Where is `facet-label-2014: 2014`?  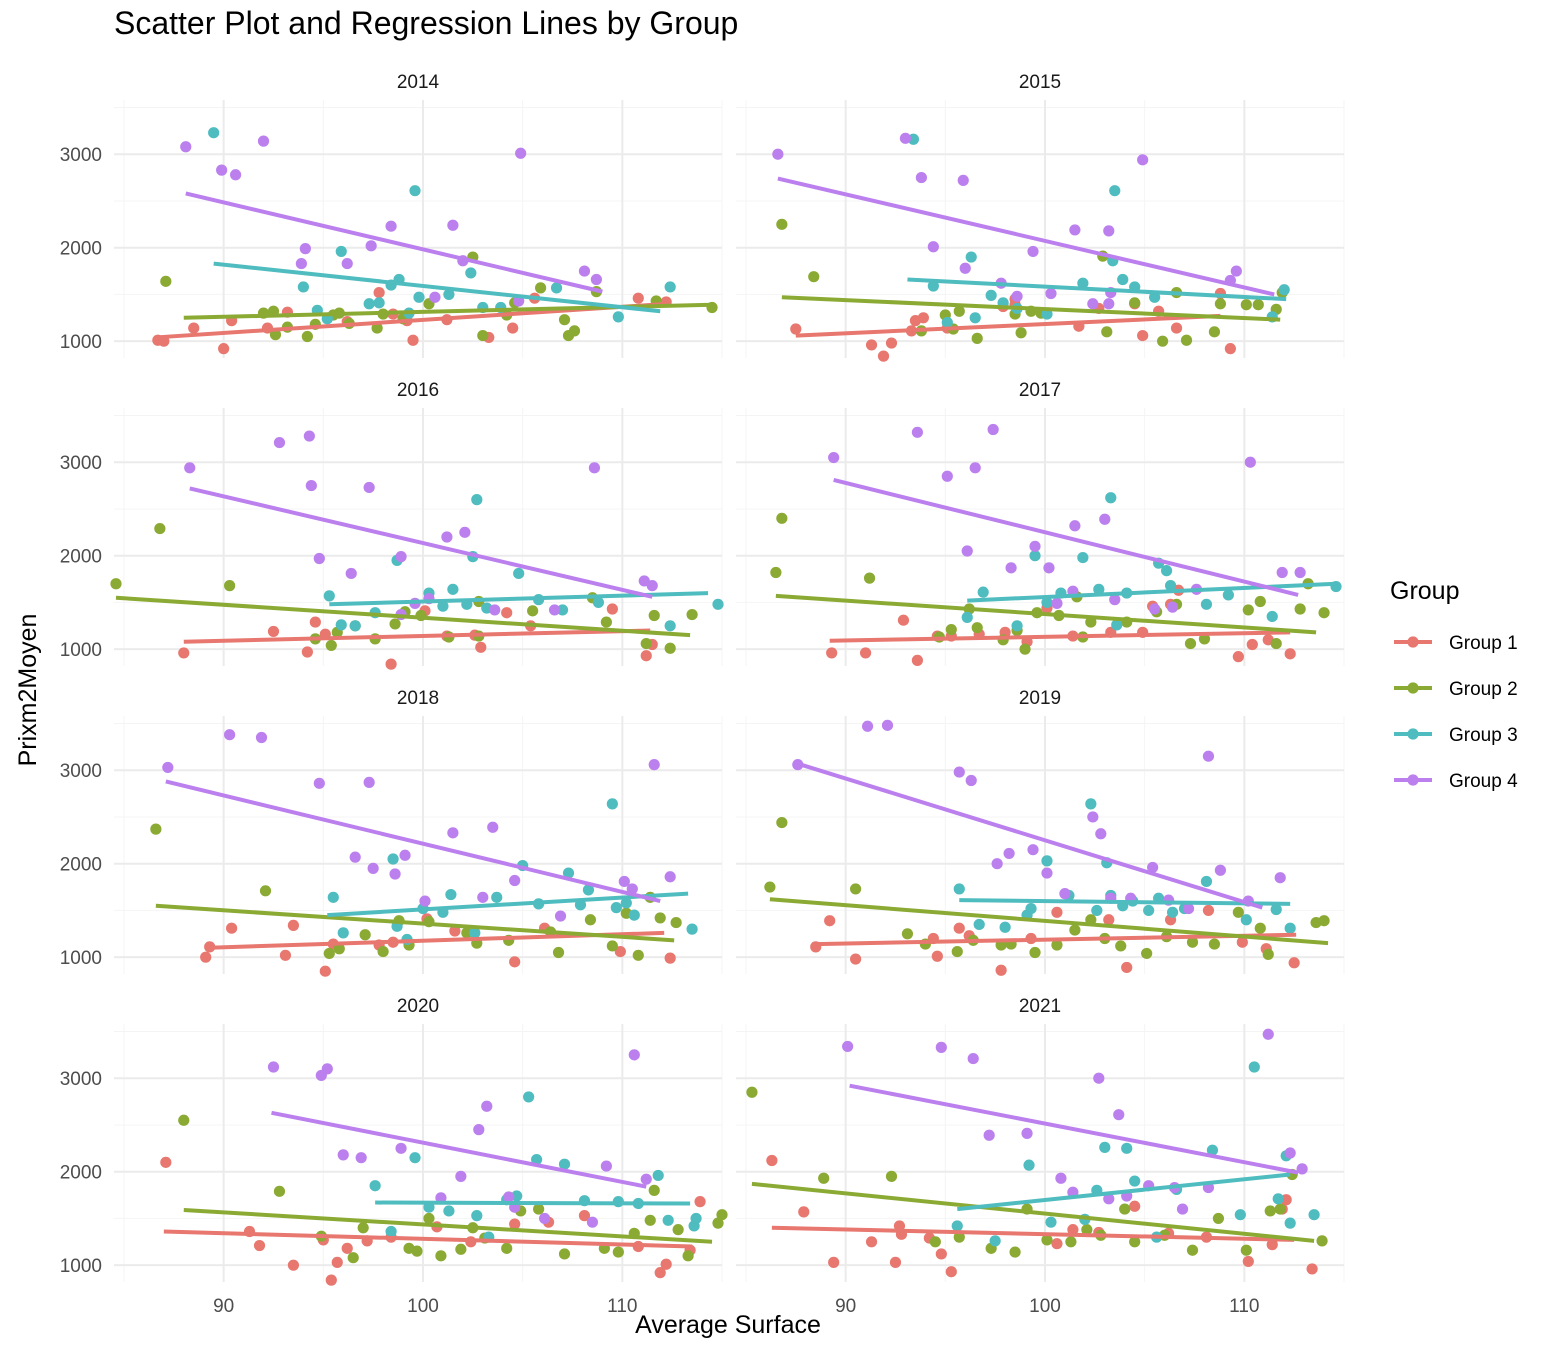
facet-label-2014: 2014 is located at coordinates (418, 82).